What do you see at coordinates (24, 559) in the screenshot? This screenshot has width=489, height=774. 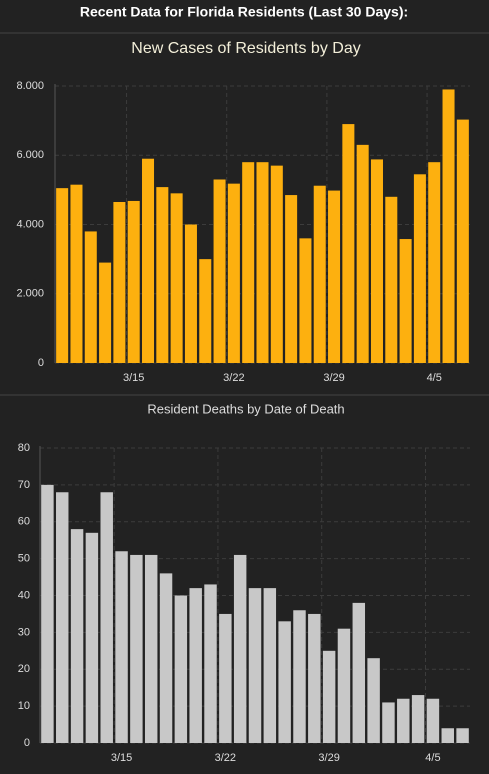 I see `y-tick-label: 50` at bounding box center [24, 559].